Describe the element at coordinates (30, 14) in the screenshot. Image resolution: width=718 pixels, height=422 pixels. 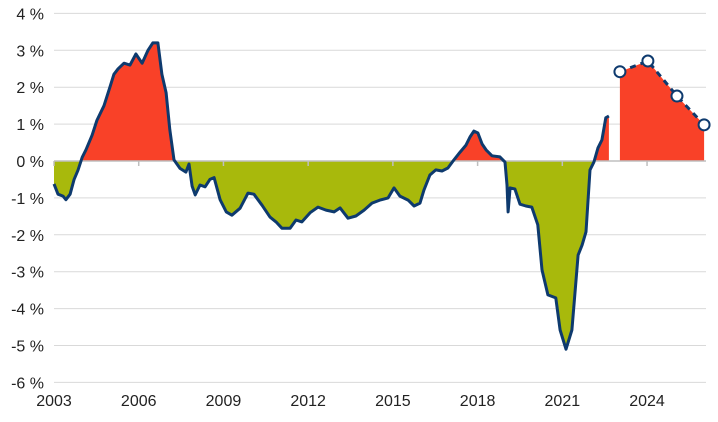
I see `y-tick-label: 4 %` at that location.